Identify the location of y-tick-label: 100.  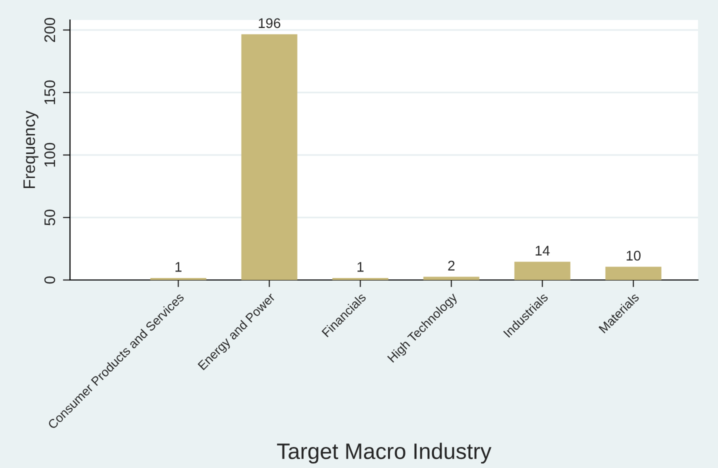
(50, 154).